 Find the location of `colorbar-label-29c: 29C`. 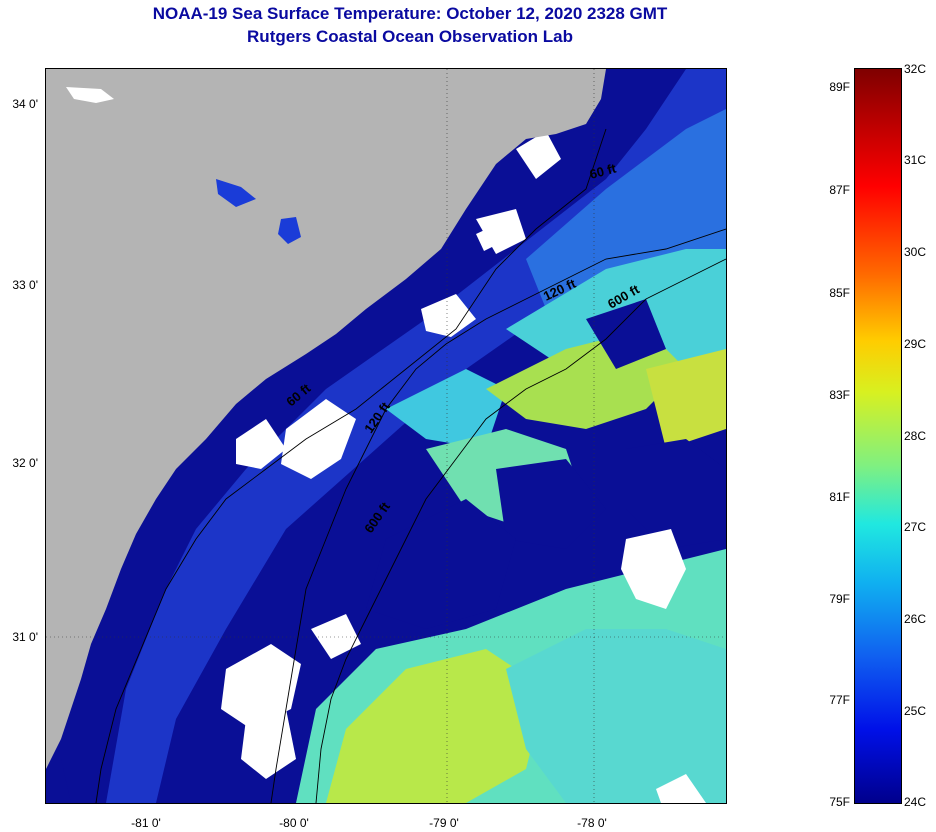

colorbar-label-29c: 29C is located at coordinates (915, 344).